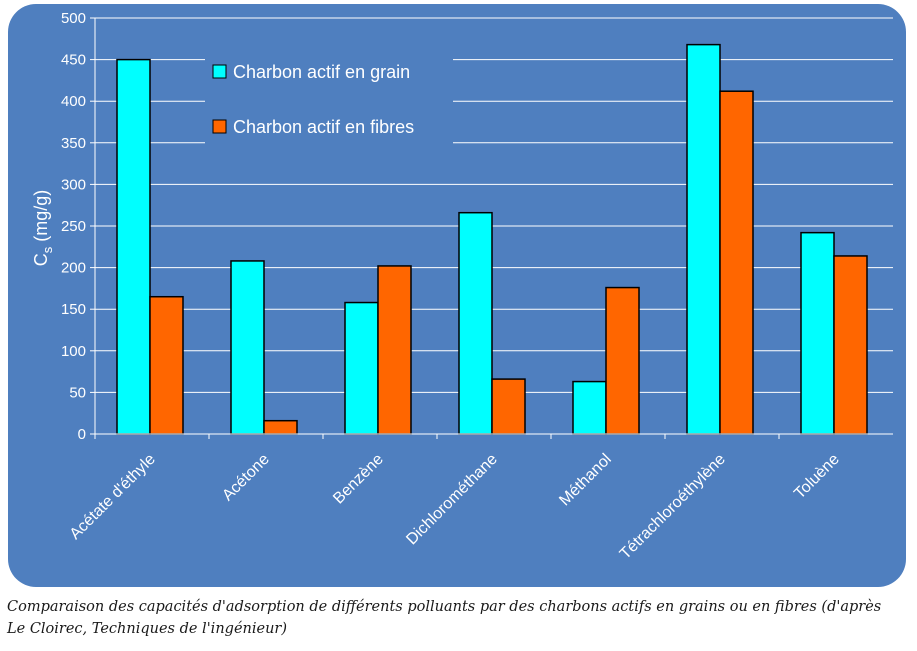 Image resolution: width=917 pixels, height=651 pixels. Describe the element at coordinates (452, 500) in the screenshot. I see `x-category-label: Dichlorométhane` at that location.